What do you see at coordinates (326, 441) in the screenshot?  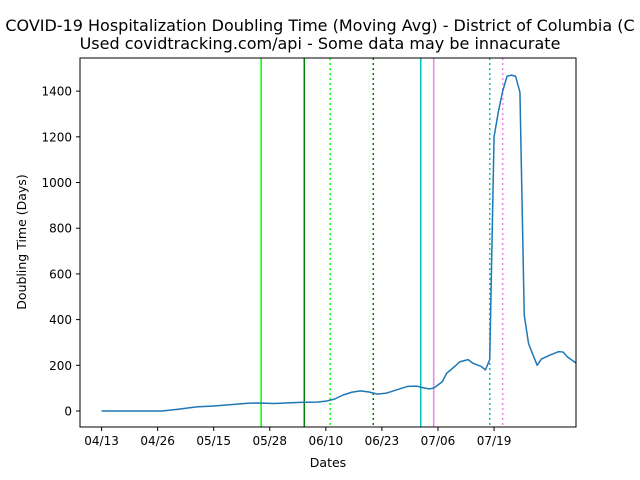 I see `x-tick-label-5: 06/10` at bounding box center [326, 441].